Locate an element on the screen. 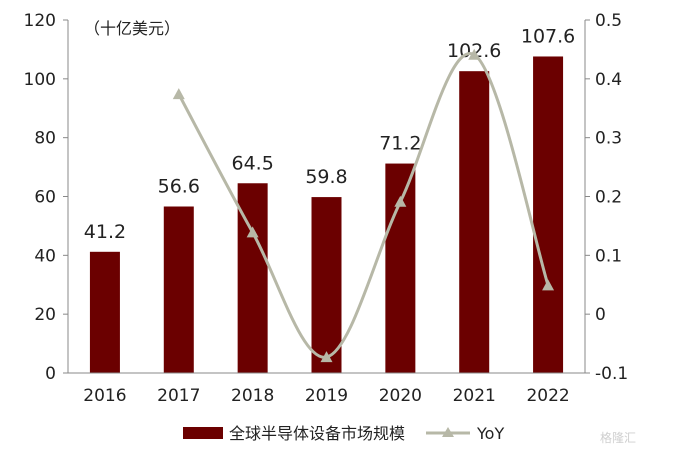  x-tick-label: 2017 is located at coordinates (178, 396).